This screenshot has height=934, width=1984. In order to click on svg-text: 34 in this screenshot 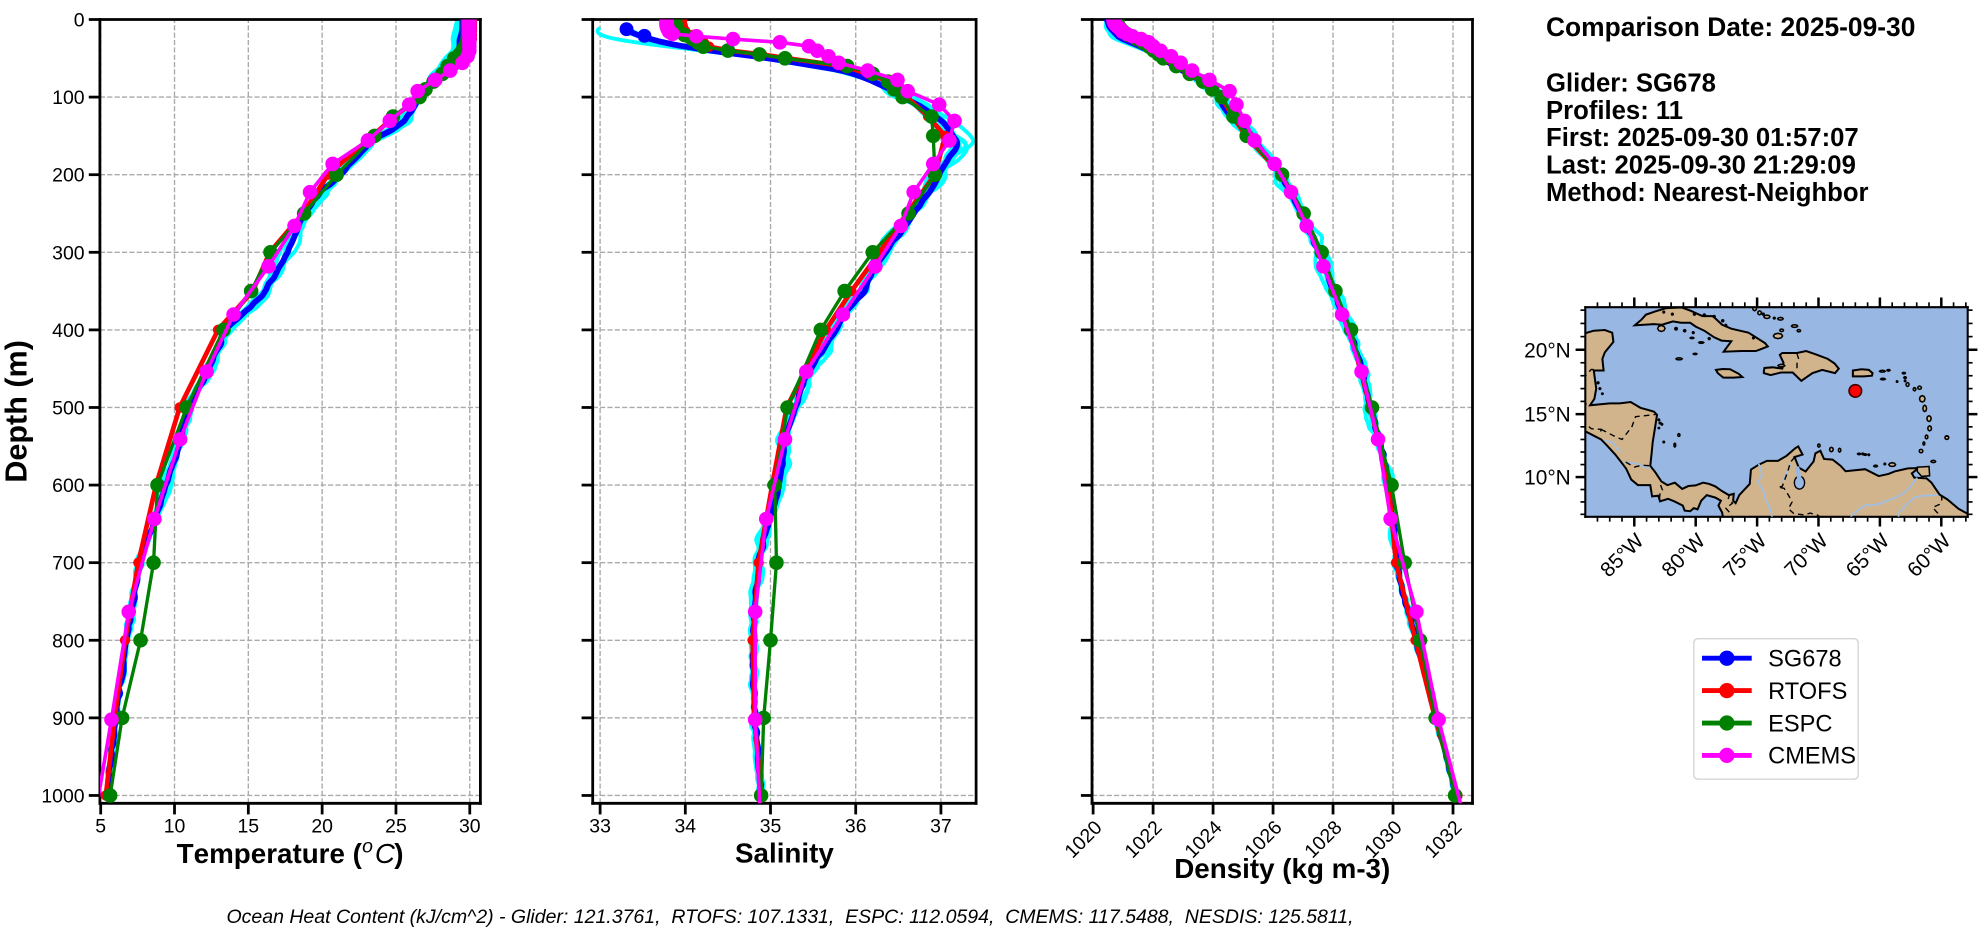, I will do `click(685, 827)`.